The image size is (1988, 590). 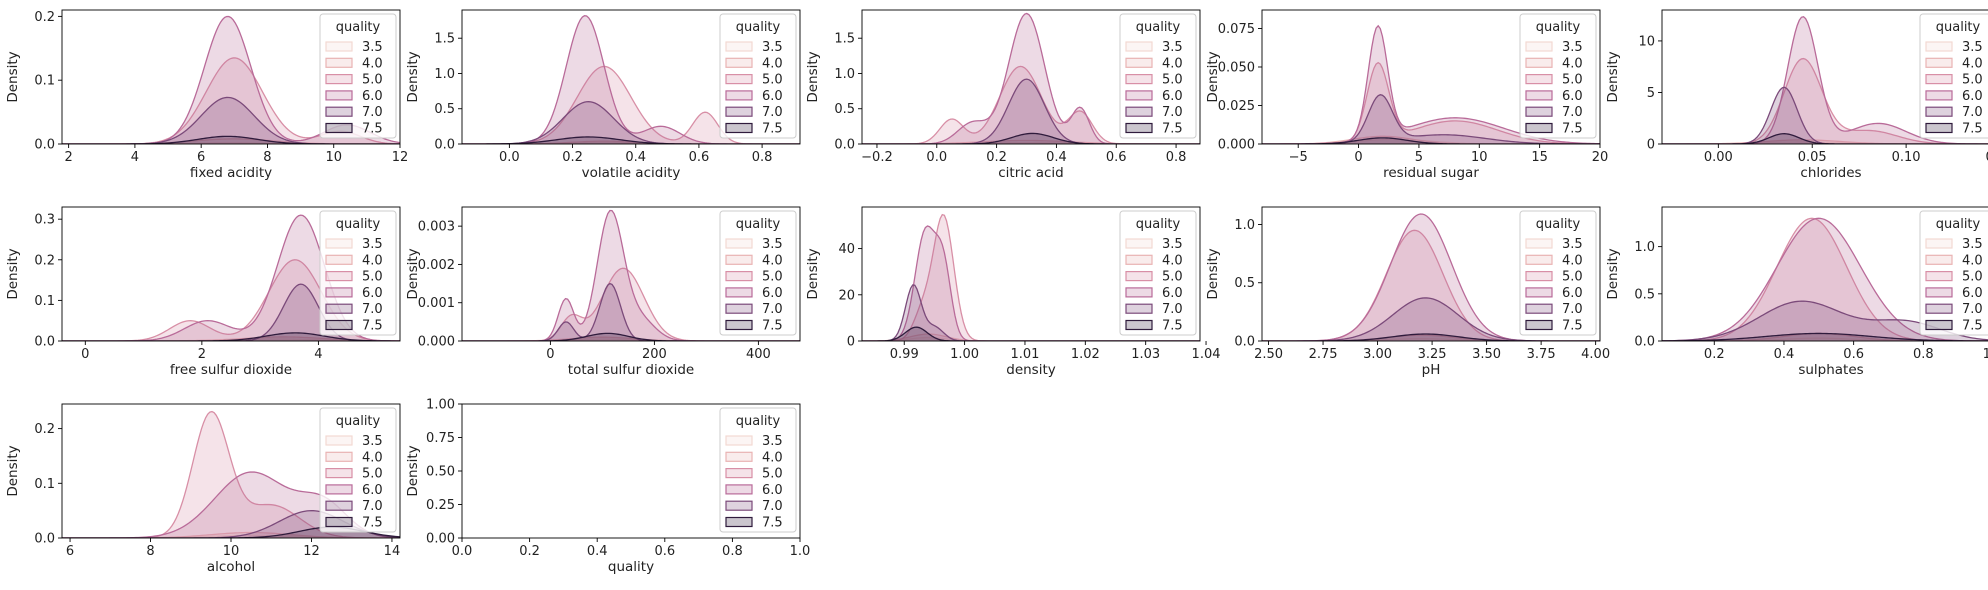 I want to click on y-tick-label: 0.025, so click(x=1236, y=106).